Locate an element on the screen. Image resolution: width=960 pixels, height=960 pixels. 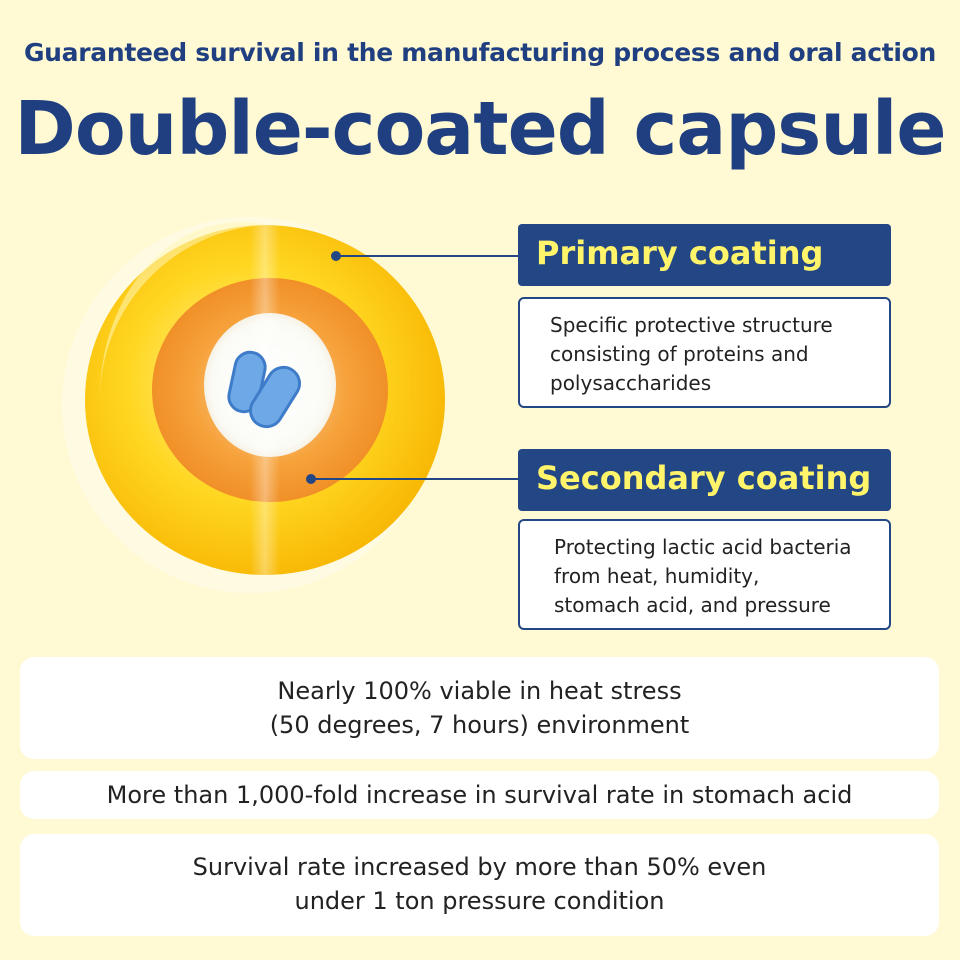
fact-line: under 1 ton pressure condition is located at coordinates (479, 901).